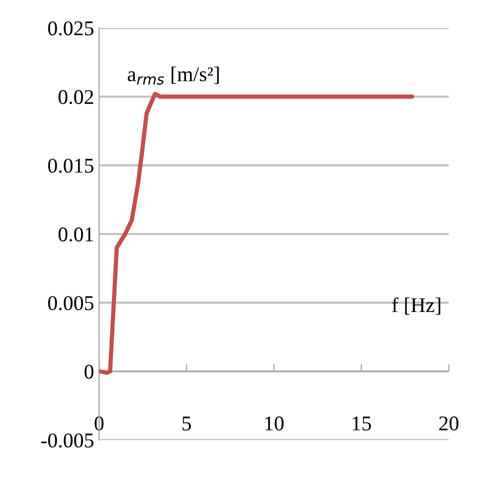 Image resolution: width=481 pixels, height=482 pixels. I want to click on x-axis-title: f [Hz], so click(416, 306).